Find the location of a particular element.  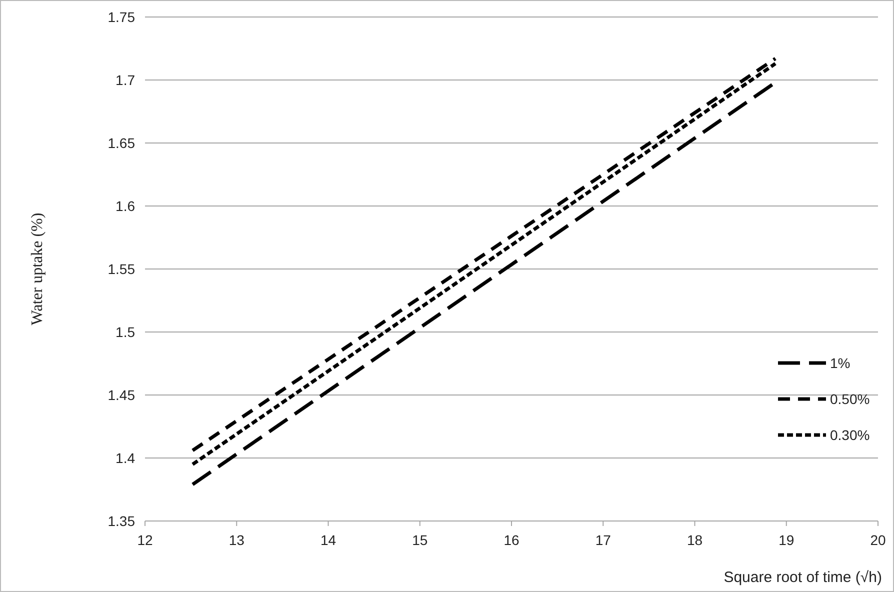

y-tick-label: 1.4 is located at coordinates (126, 458).